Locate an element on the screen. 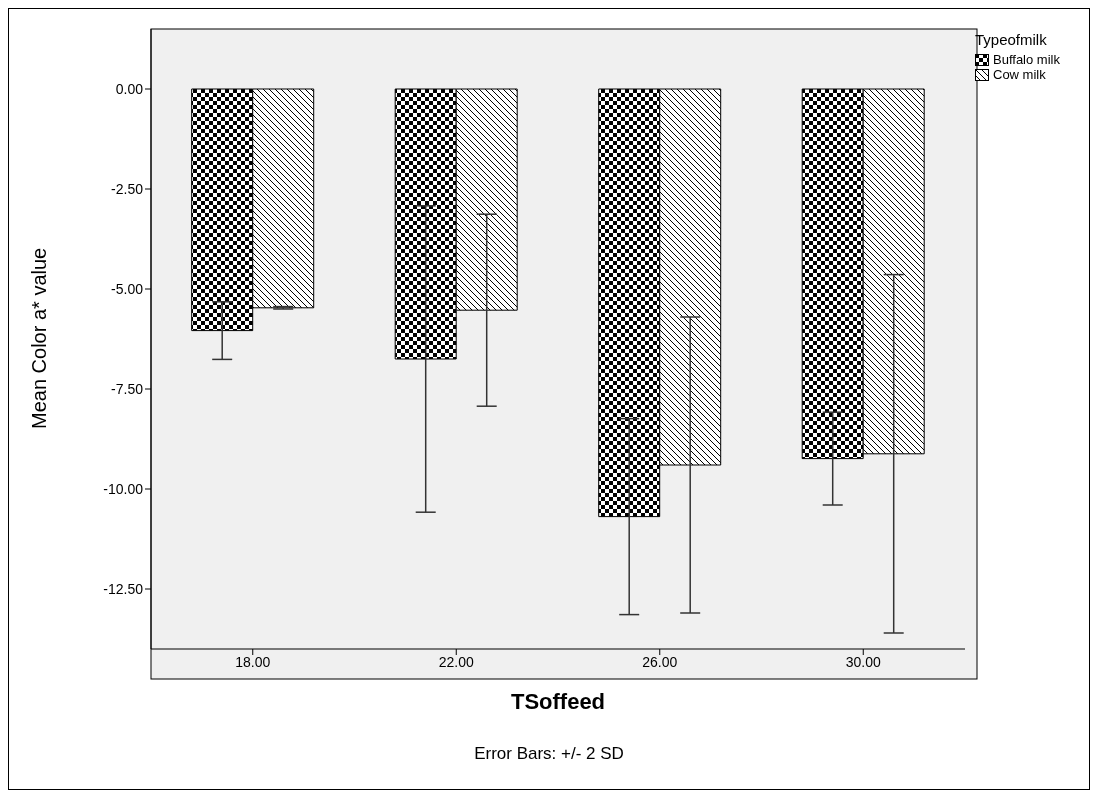 Image resolution: width=1099 pixels, height=798 pixels. legend-title: Typeofmilk is located at coordinates (1011, 39).